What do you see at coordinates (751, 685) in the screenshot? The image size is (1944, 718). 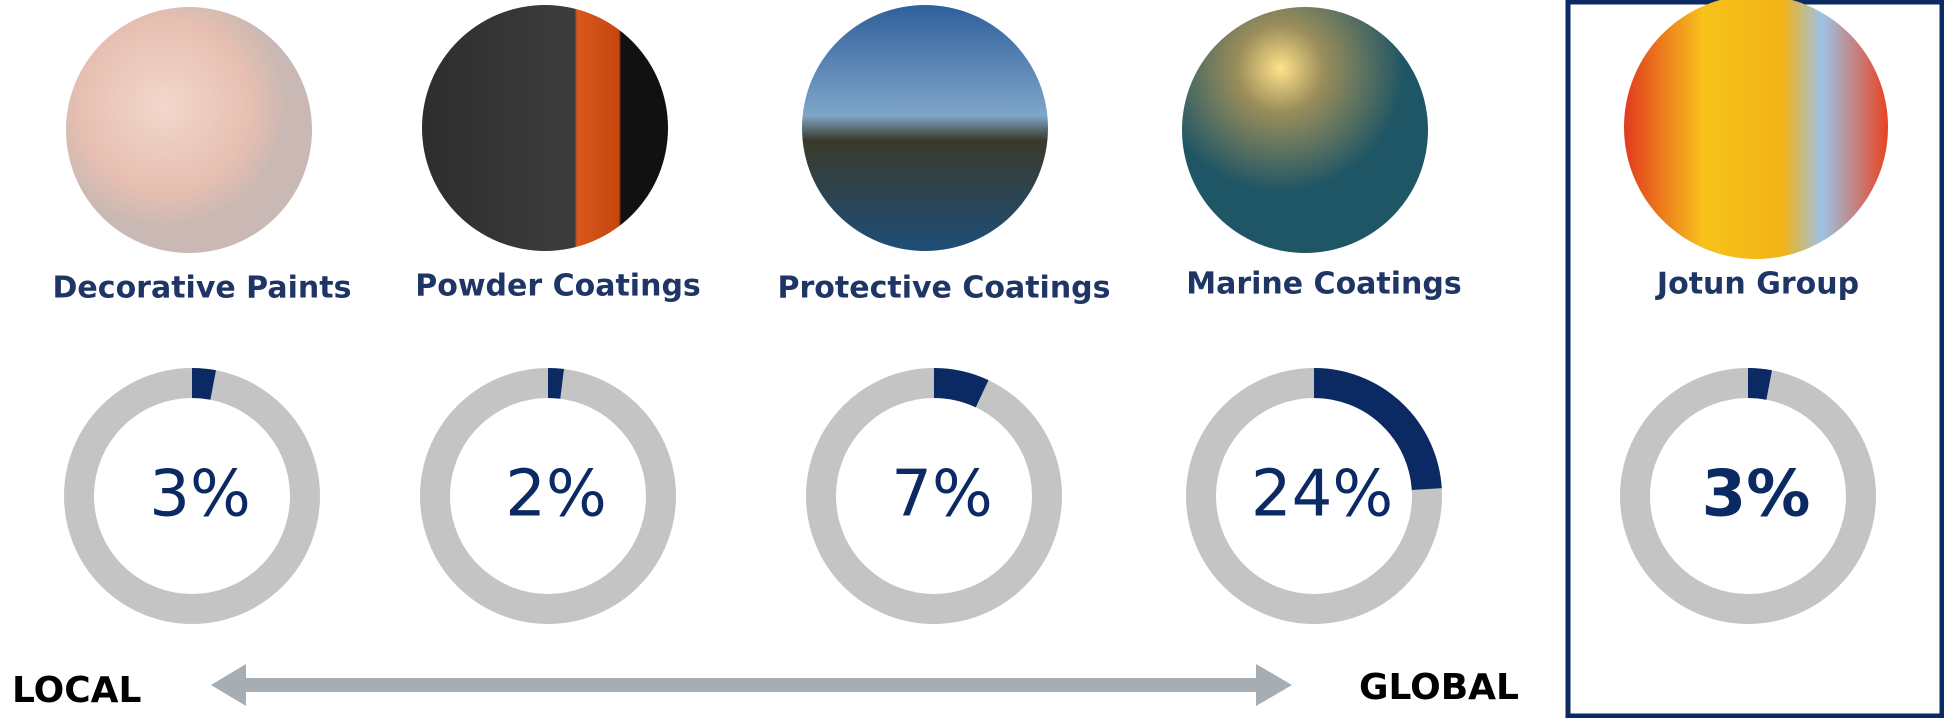 I see `local-global-arrow` at bounding box center [751, 685].